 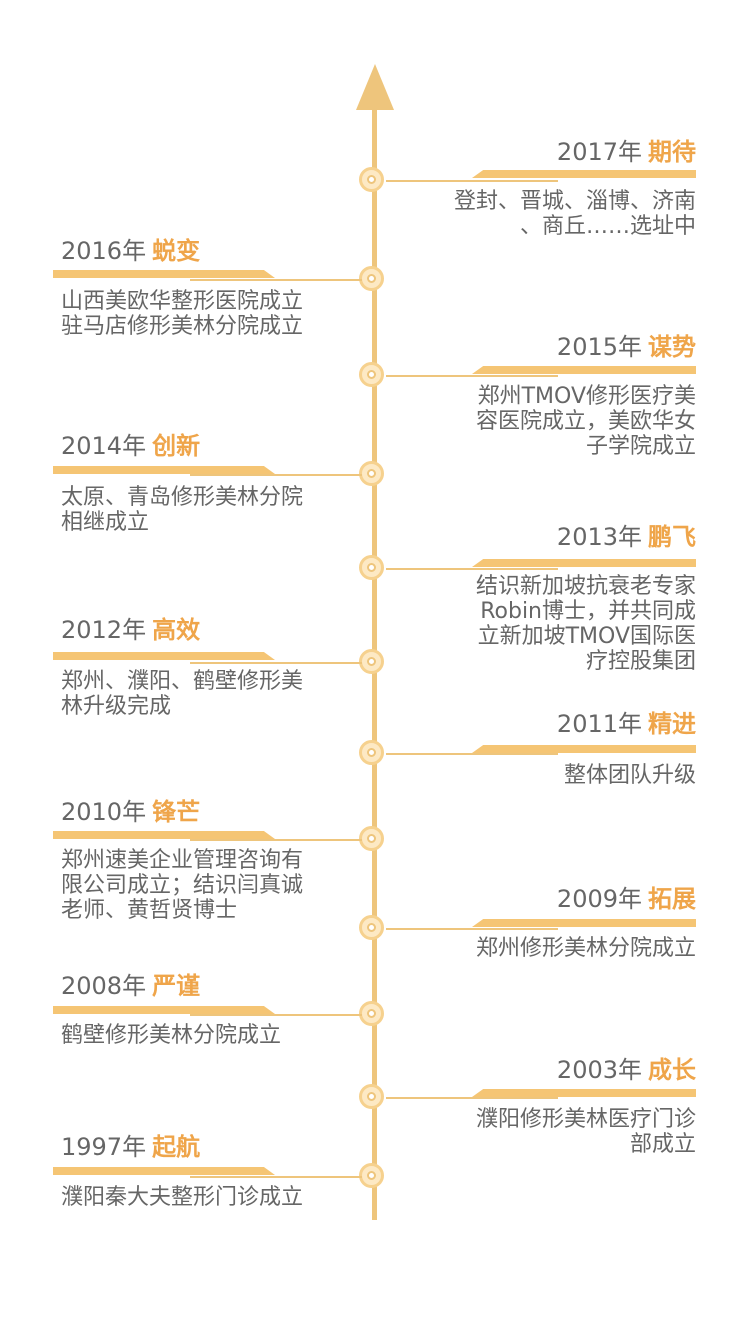 I want to click on event-description: 郑州修形美林分院成立, so click(x=585, y=948).